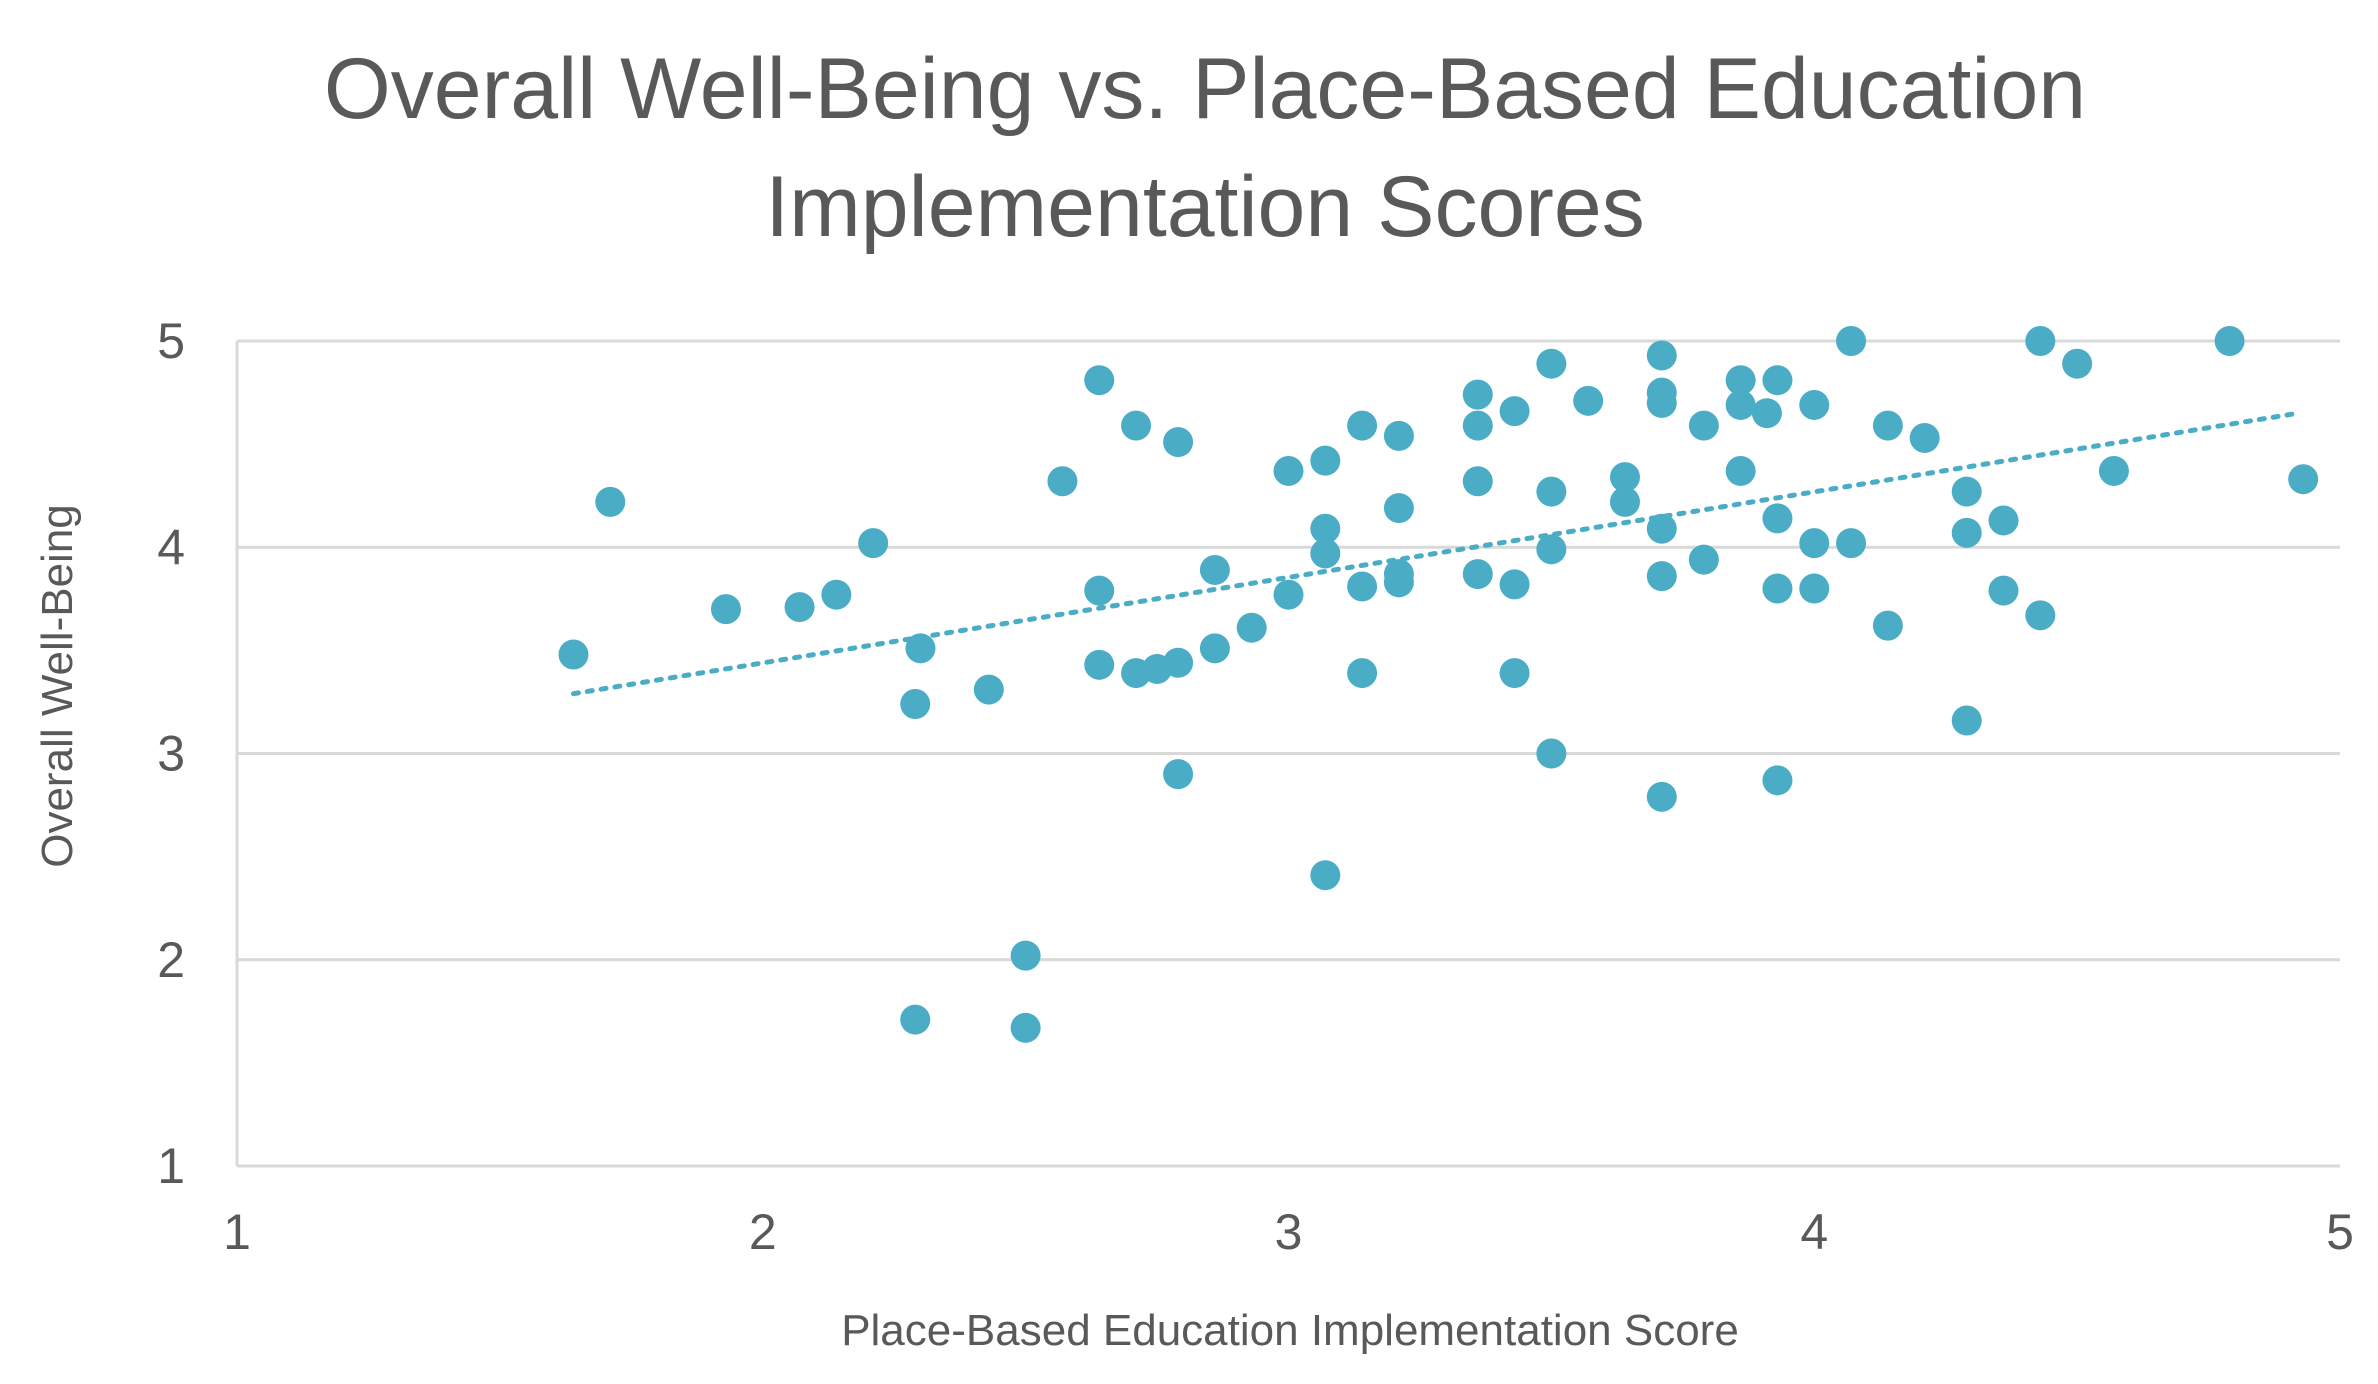 Image resolution: width=2378 pixels, height=1384 pixels. What do you see at coordinates (2340, 1232) in the screenshot?
I see `x-tick-label: 5` at bounding box center [2340, 1232].